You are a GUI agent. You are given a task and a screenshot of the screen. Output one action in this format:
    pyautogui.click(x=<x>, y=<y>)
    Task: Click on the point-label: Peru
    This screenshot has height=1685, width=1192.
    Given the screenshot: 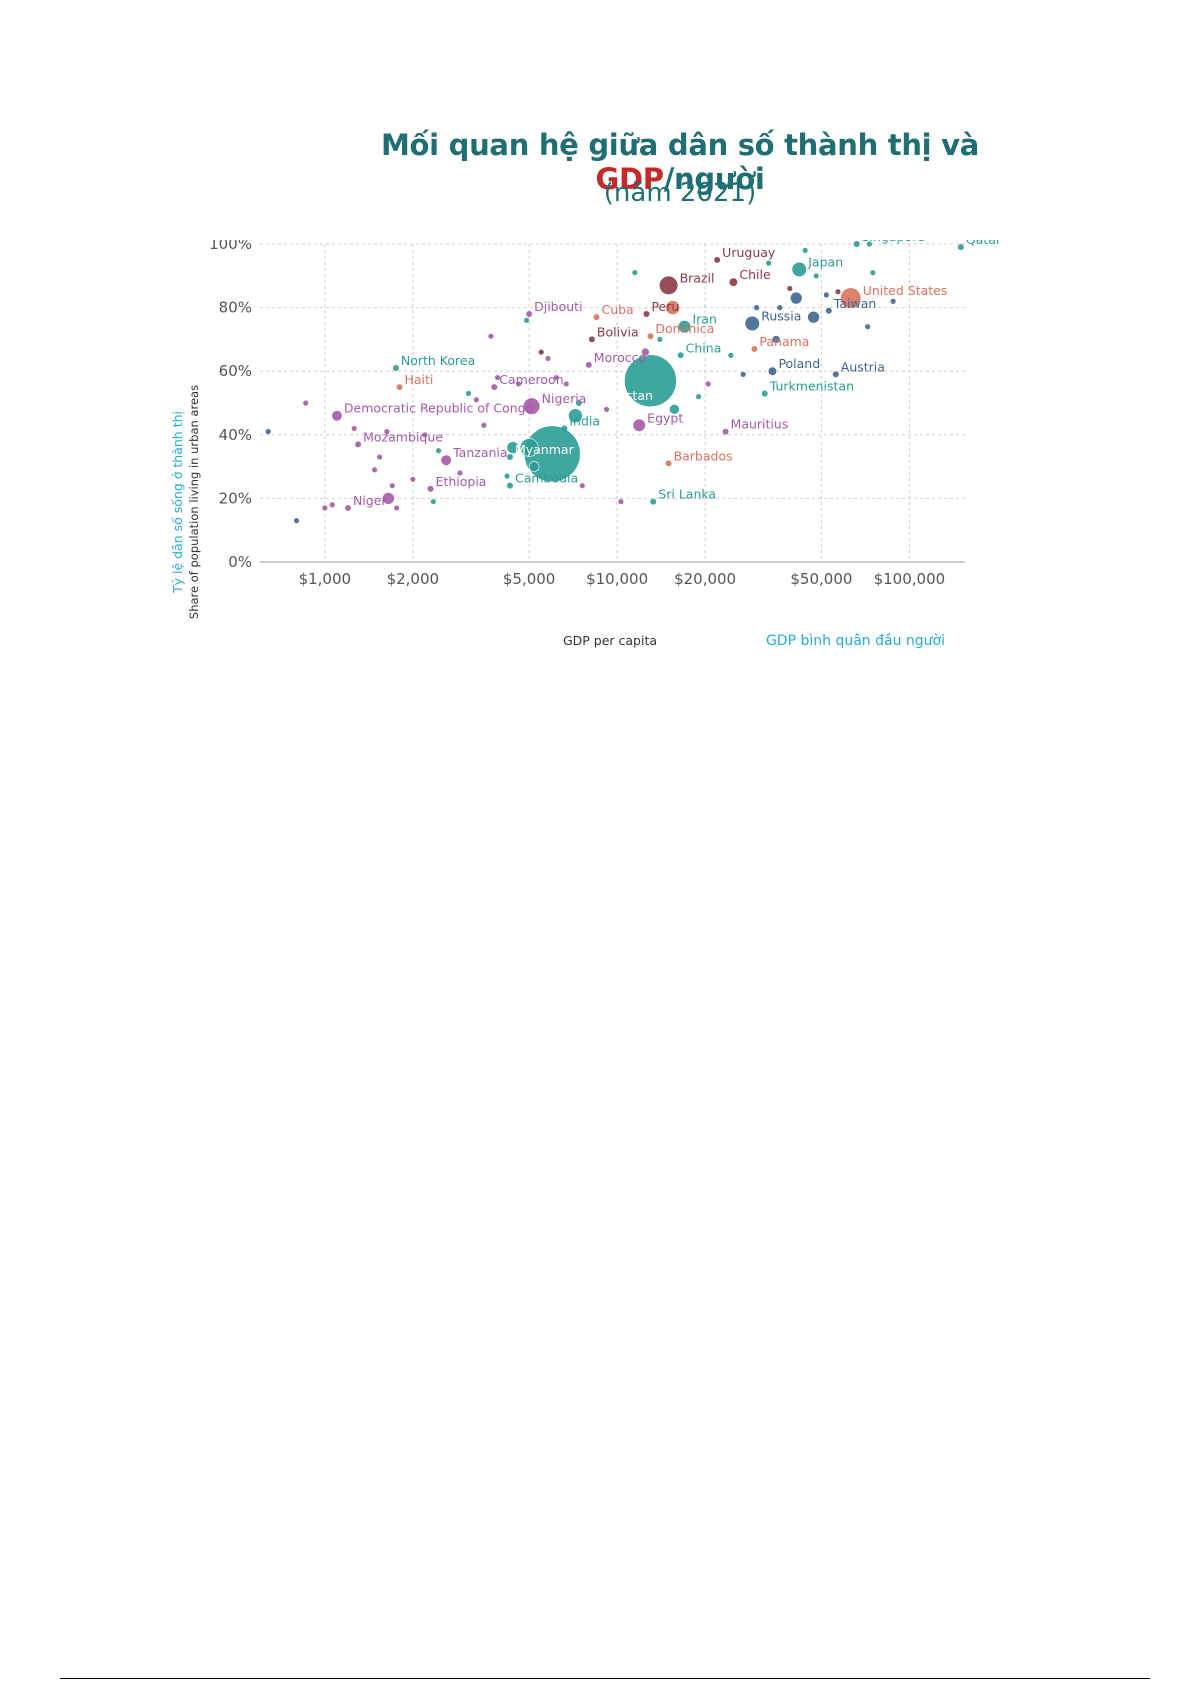 What is the action you would take?
    pyautogui.click(x=665, y=306)
    